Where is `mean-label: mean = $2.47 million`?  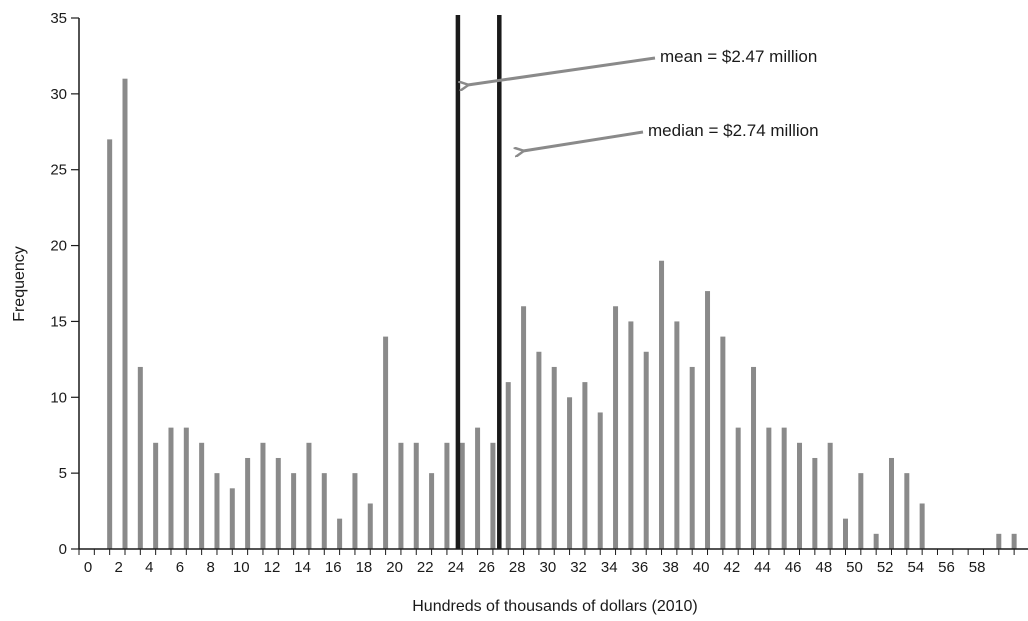
mean-label: mean = $2.47 million is located at coordinates (738, 56).